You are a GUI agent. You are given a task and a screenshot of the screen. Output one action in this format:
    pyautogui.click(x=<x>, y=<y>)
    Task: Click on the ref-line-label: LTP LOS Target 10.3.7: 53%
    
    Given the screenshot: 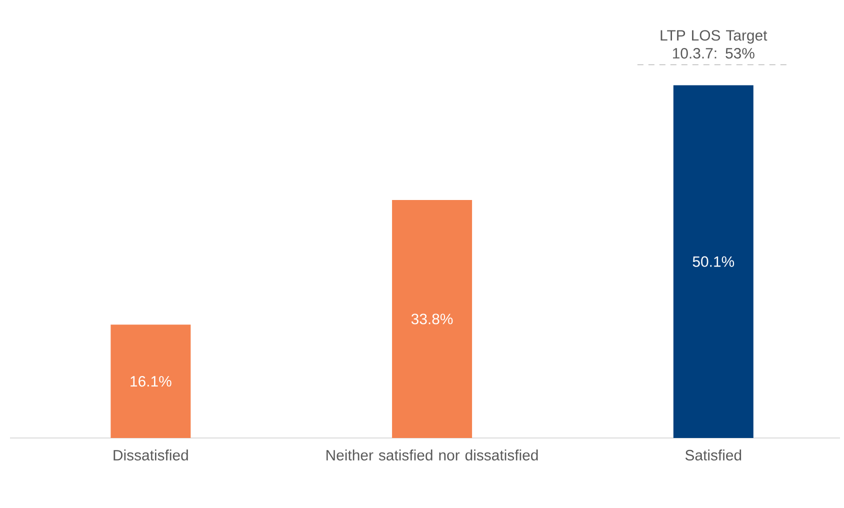 What is the action you would take?
    pyautogui.click(x=714, y=44)
    